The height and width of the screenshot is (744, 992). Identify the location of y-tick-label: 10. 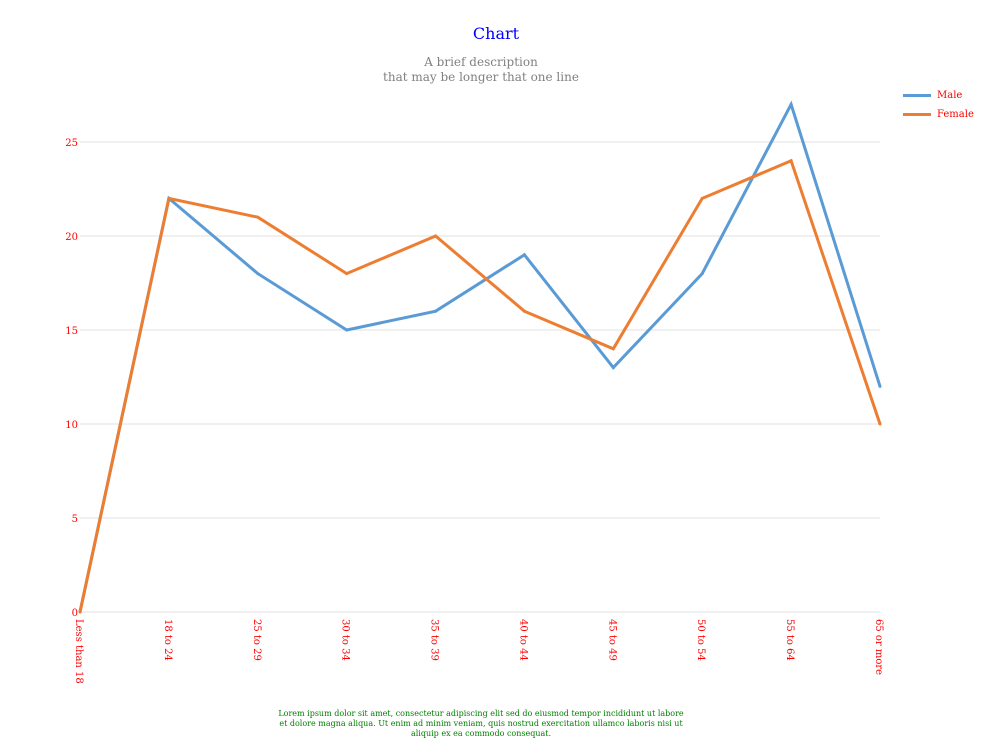
(71, 425).